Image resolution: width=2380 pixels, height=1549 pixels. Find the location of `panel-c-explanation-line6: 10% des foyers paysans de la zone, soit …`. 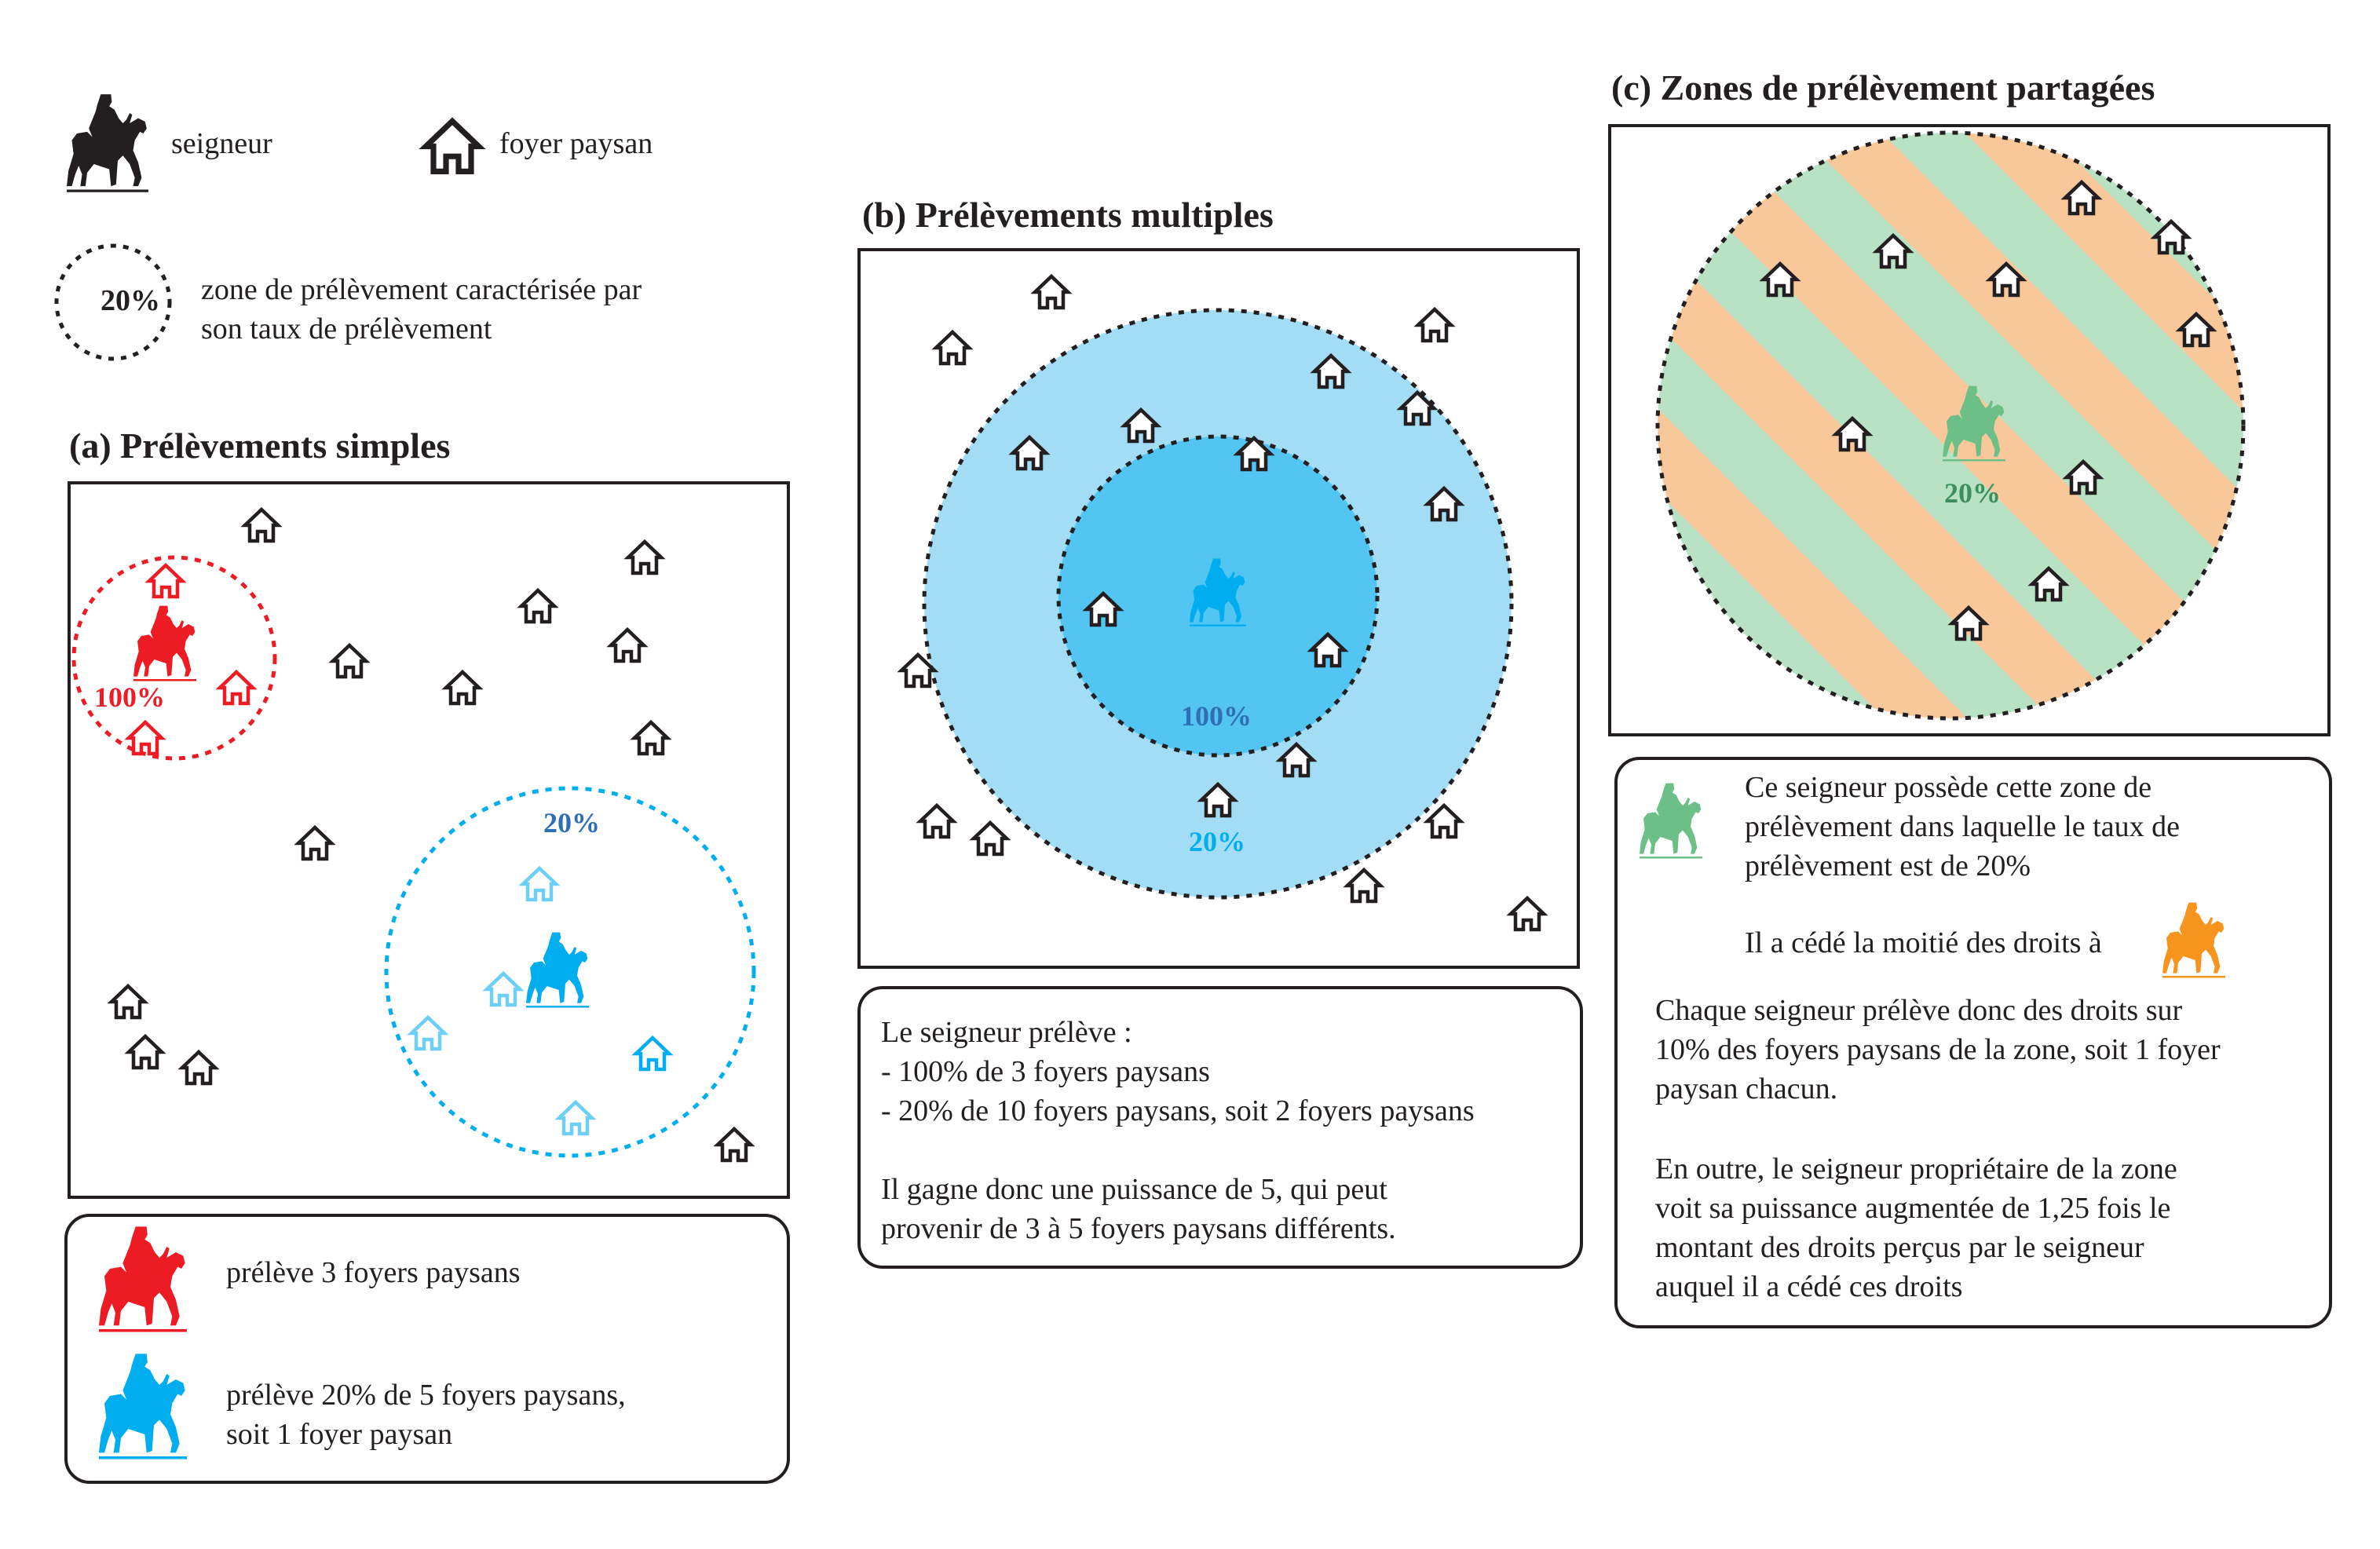

panel-c-explanation-line6: 10% des foyers paysans de la zone, soit … is located at coordinates (1938, 1049).